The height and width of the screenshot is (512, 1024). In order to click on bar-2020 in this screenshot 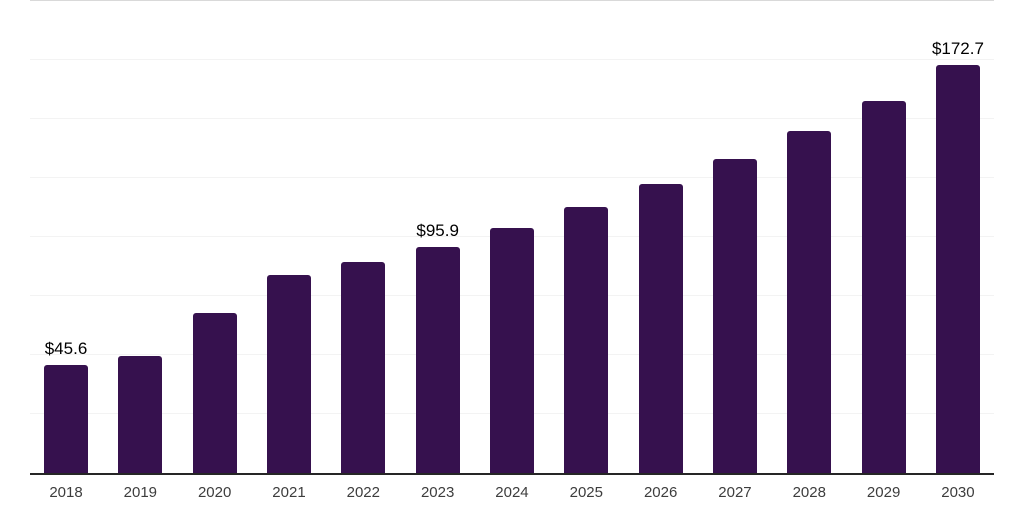, I will do `click(214, 392)`.